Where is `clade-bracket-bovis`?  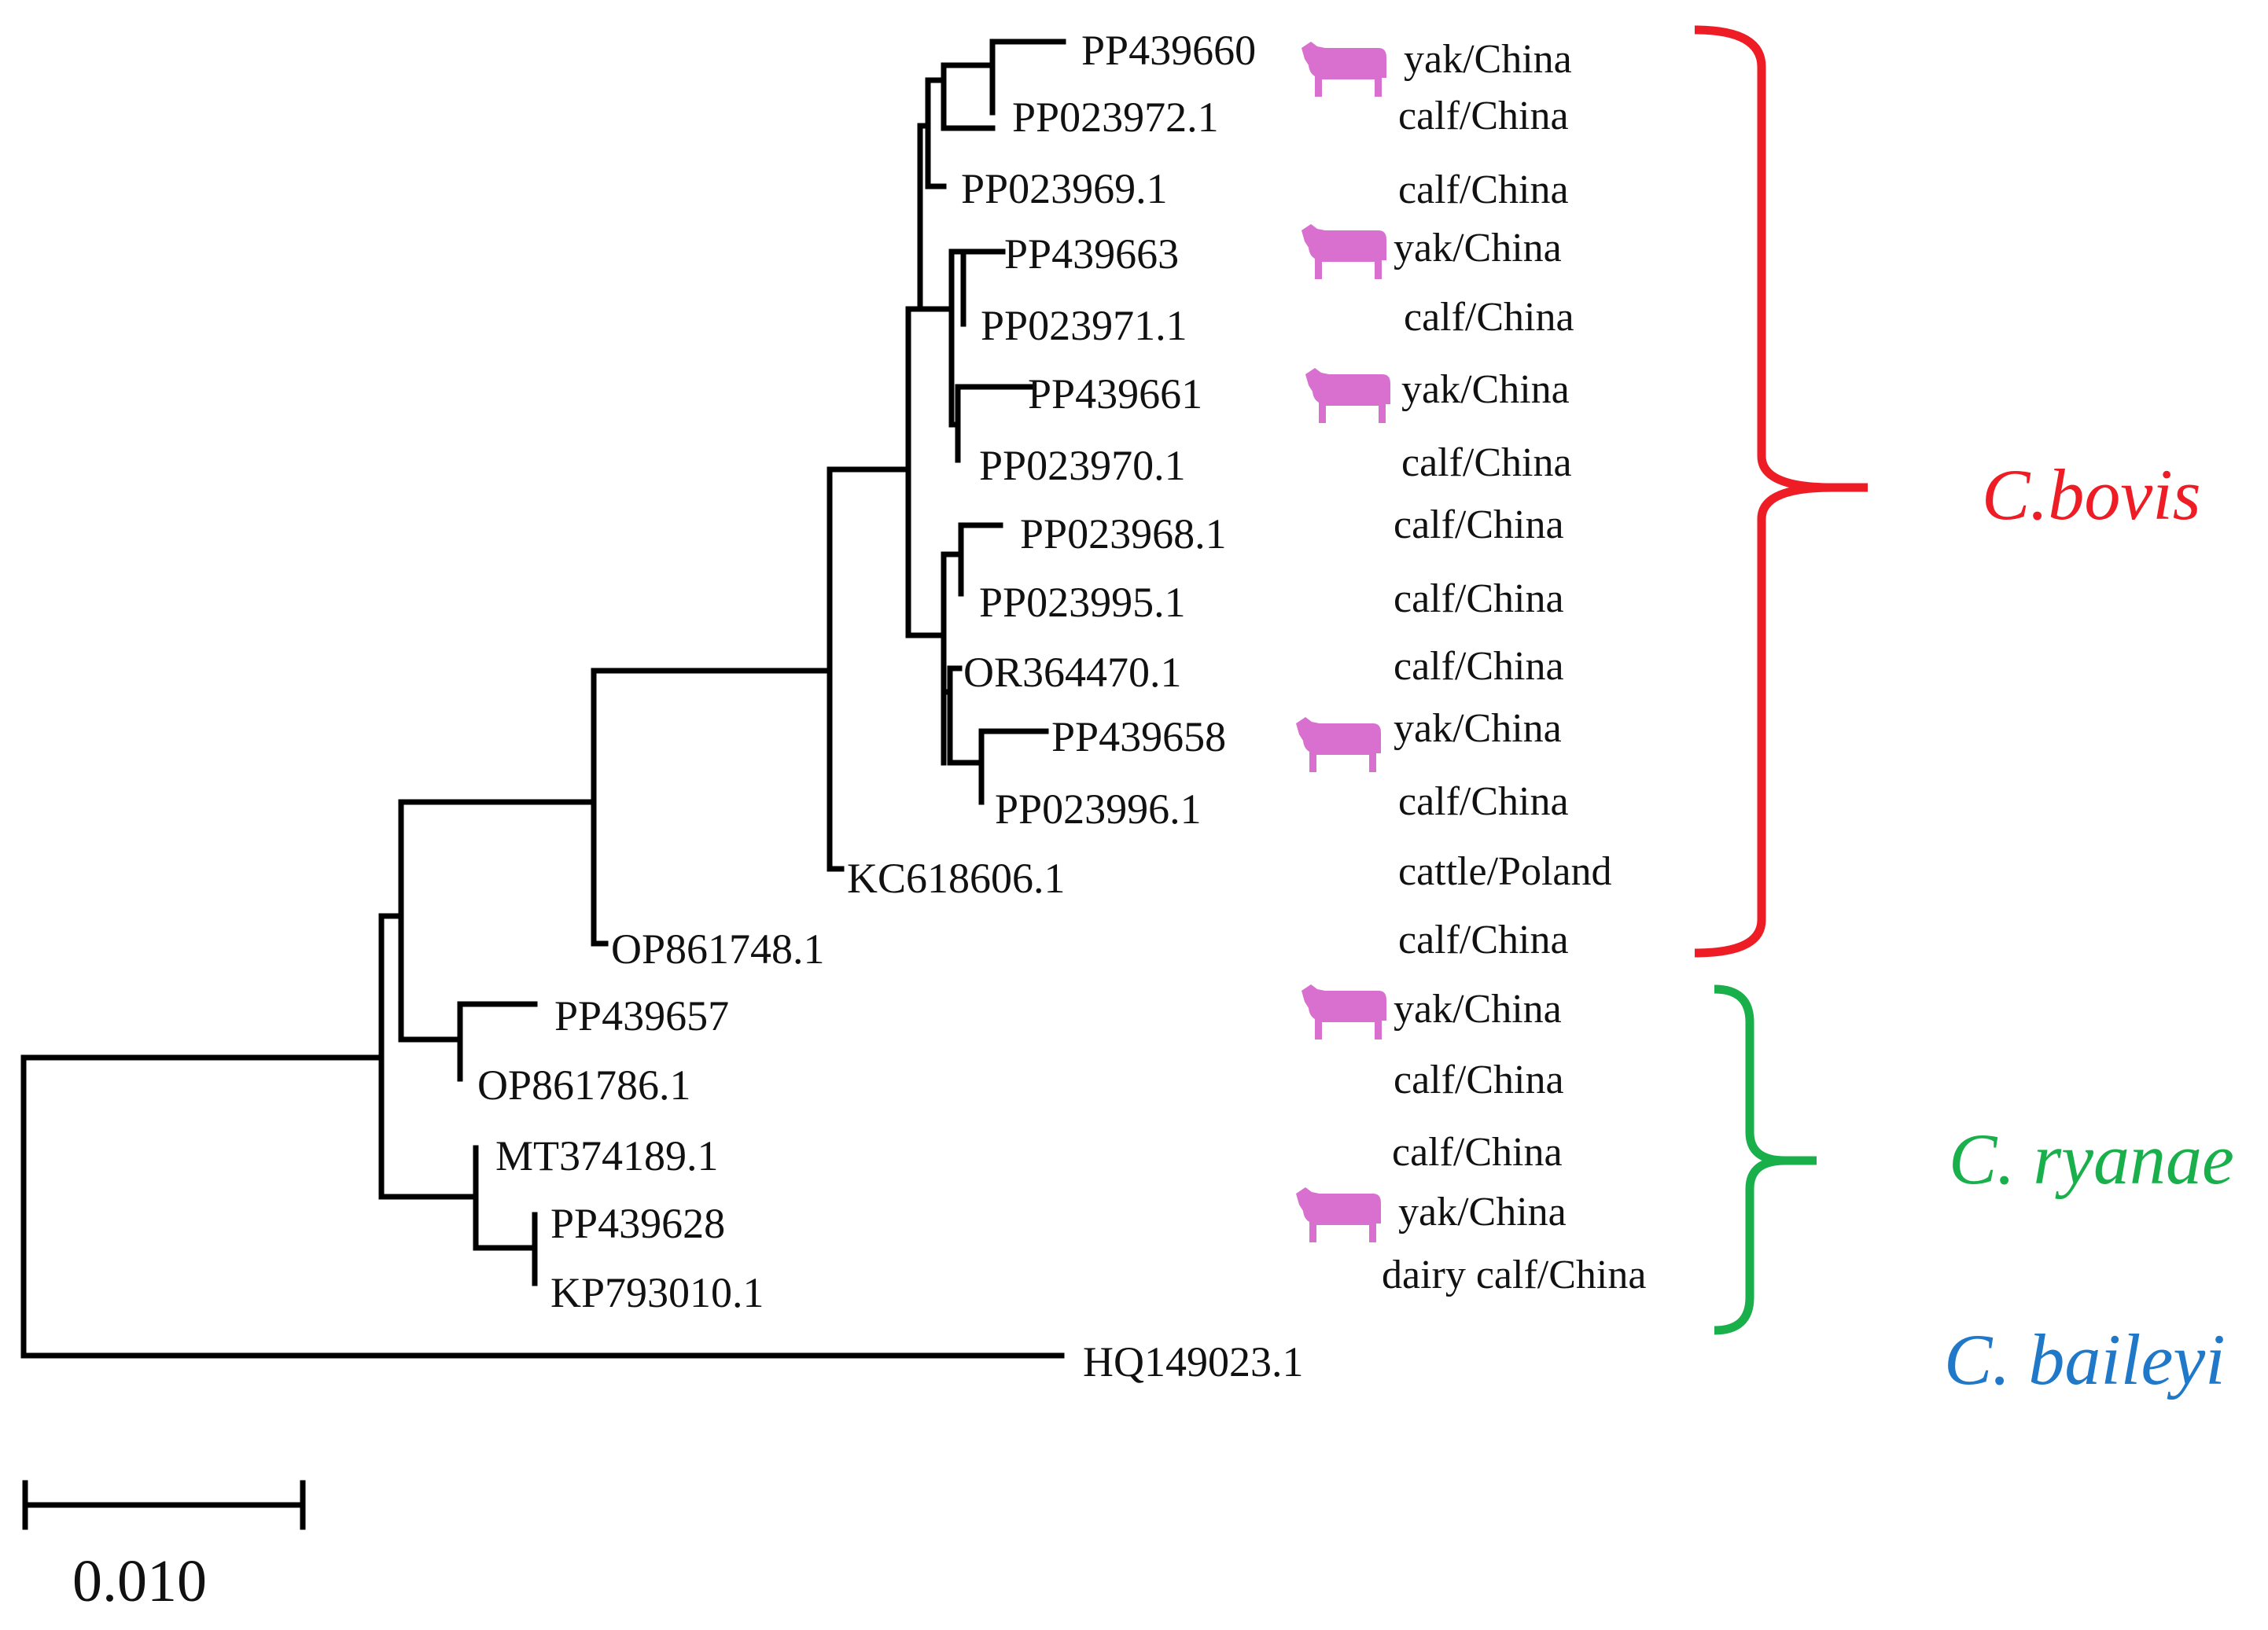 clade-bracket-bovis is located at coordinates (1781, 491).